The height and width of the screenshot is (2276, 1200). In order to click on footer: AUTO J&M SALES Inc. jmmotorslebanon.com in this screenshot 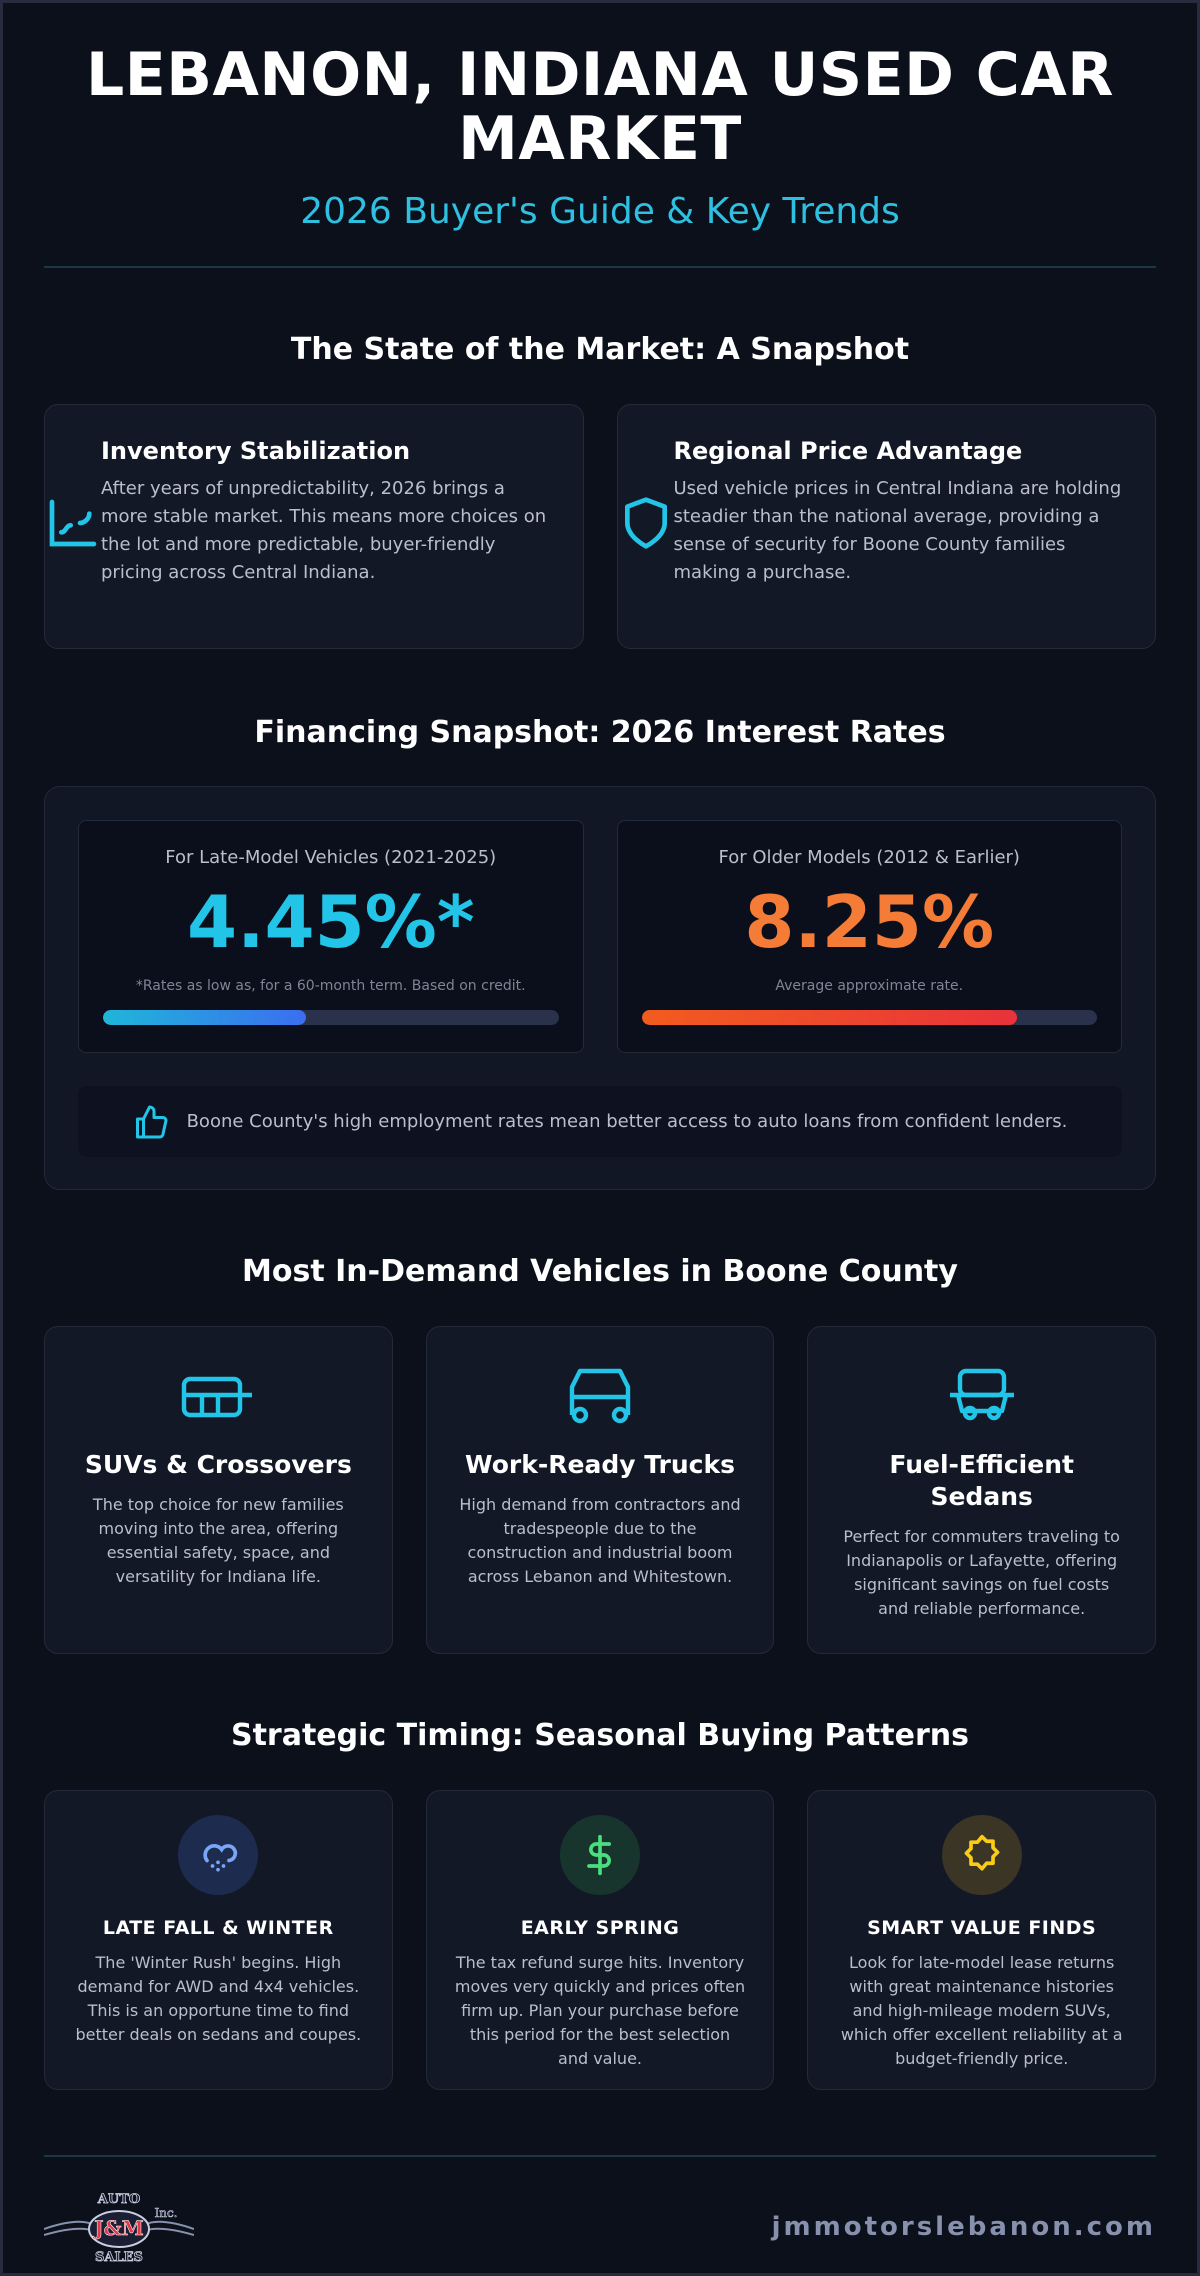, I will do `click(600, 2227)`.